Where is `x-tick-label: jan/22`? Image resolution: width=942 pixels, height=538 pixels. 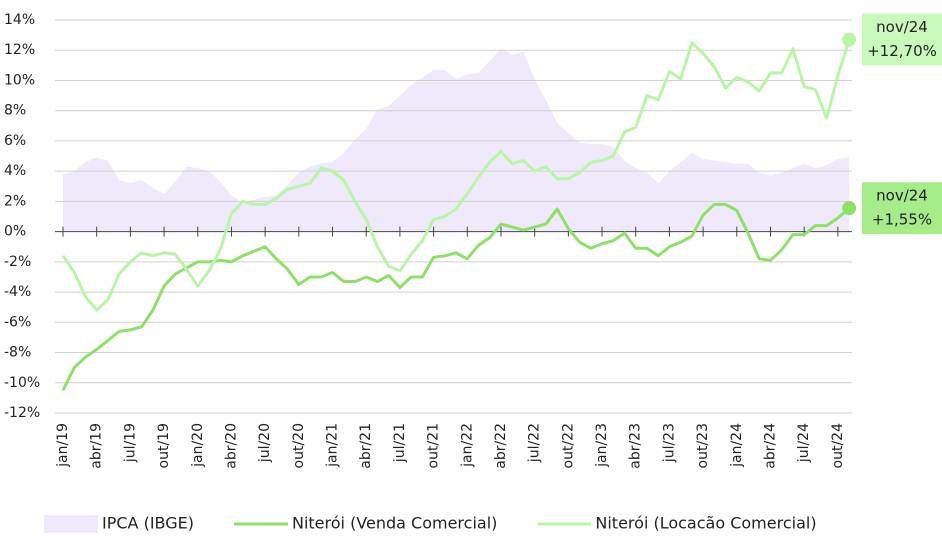
x-tick-label: jan/22 is located at coordinates (467, 445).